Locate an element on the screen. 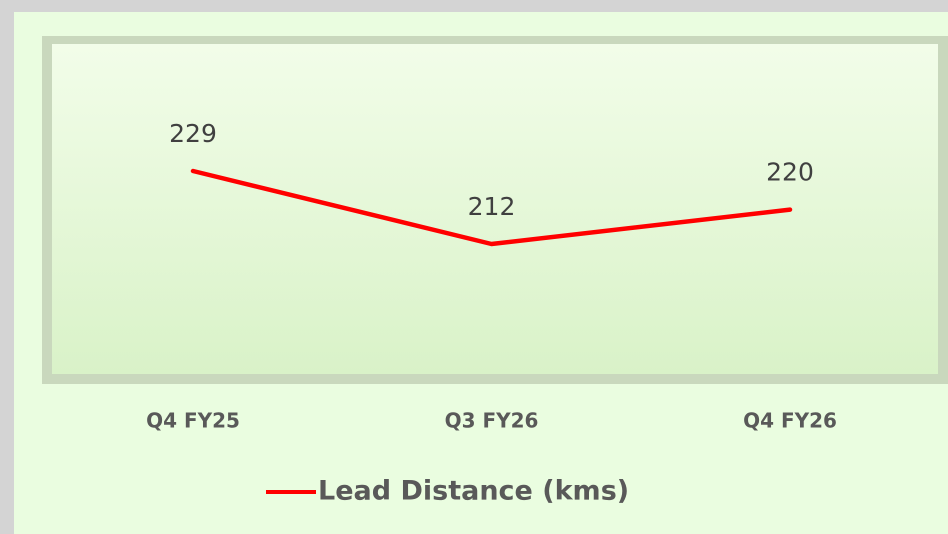  data-line is located at coordinates (491, 207).